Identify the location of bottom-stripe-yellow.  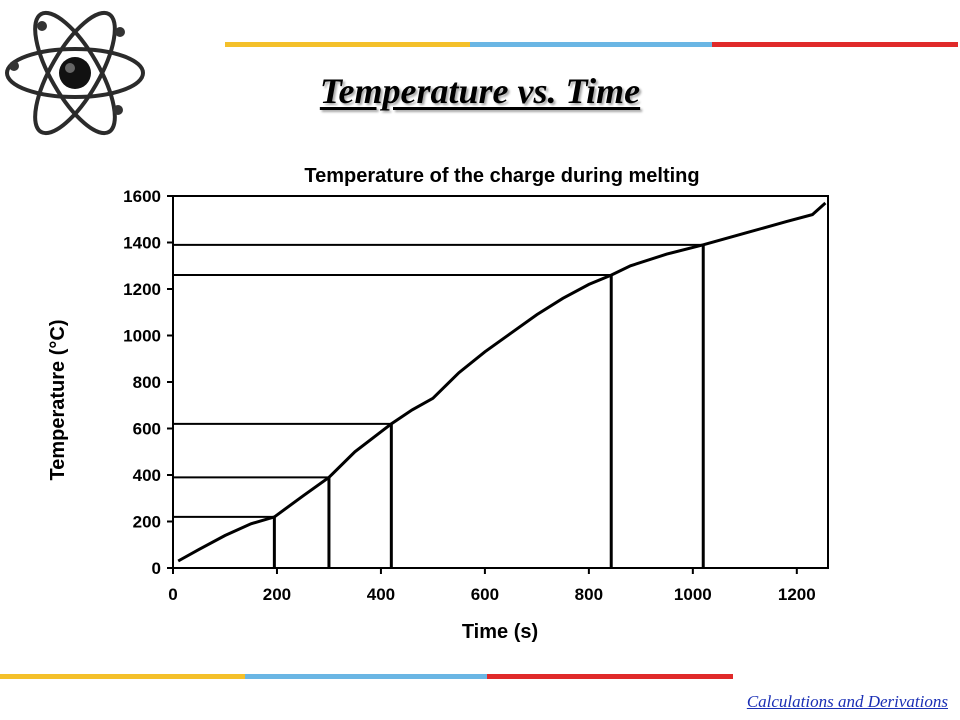
(122, 676).